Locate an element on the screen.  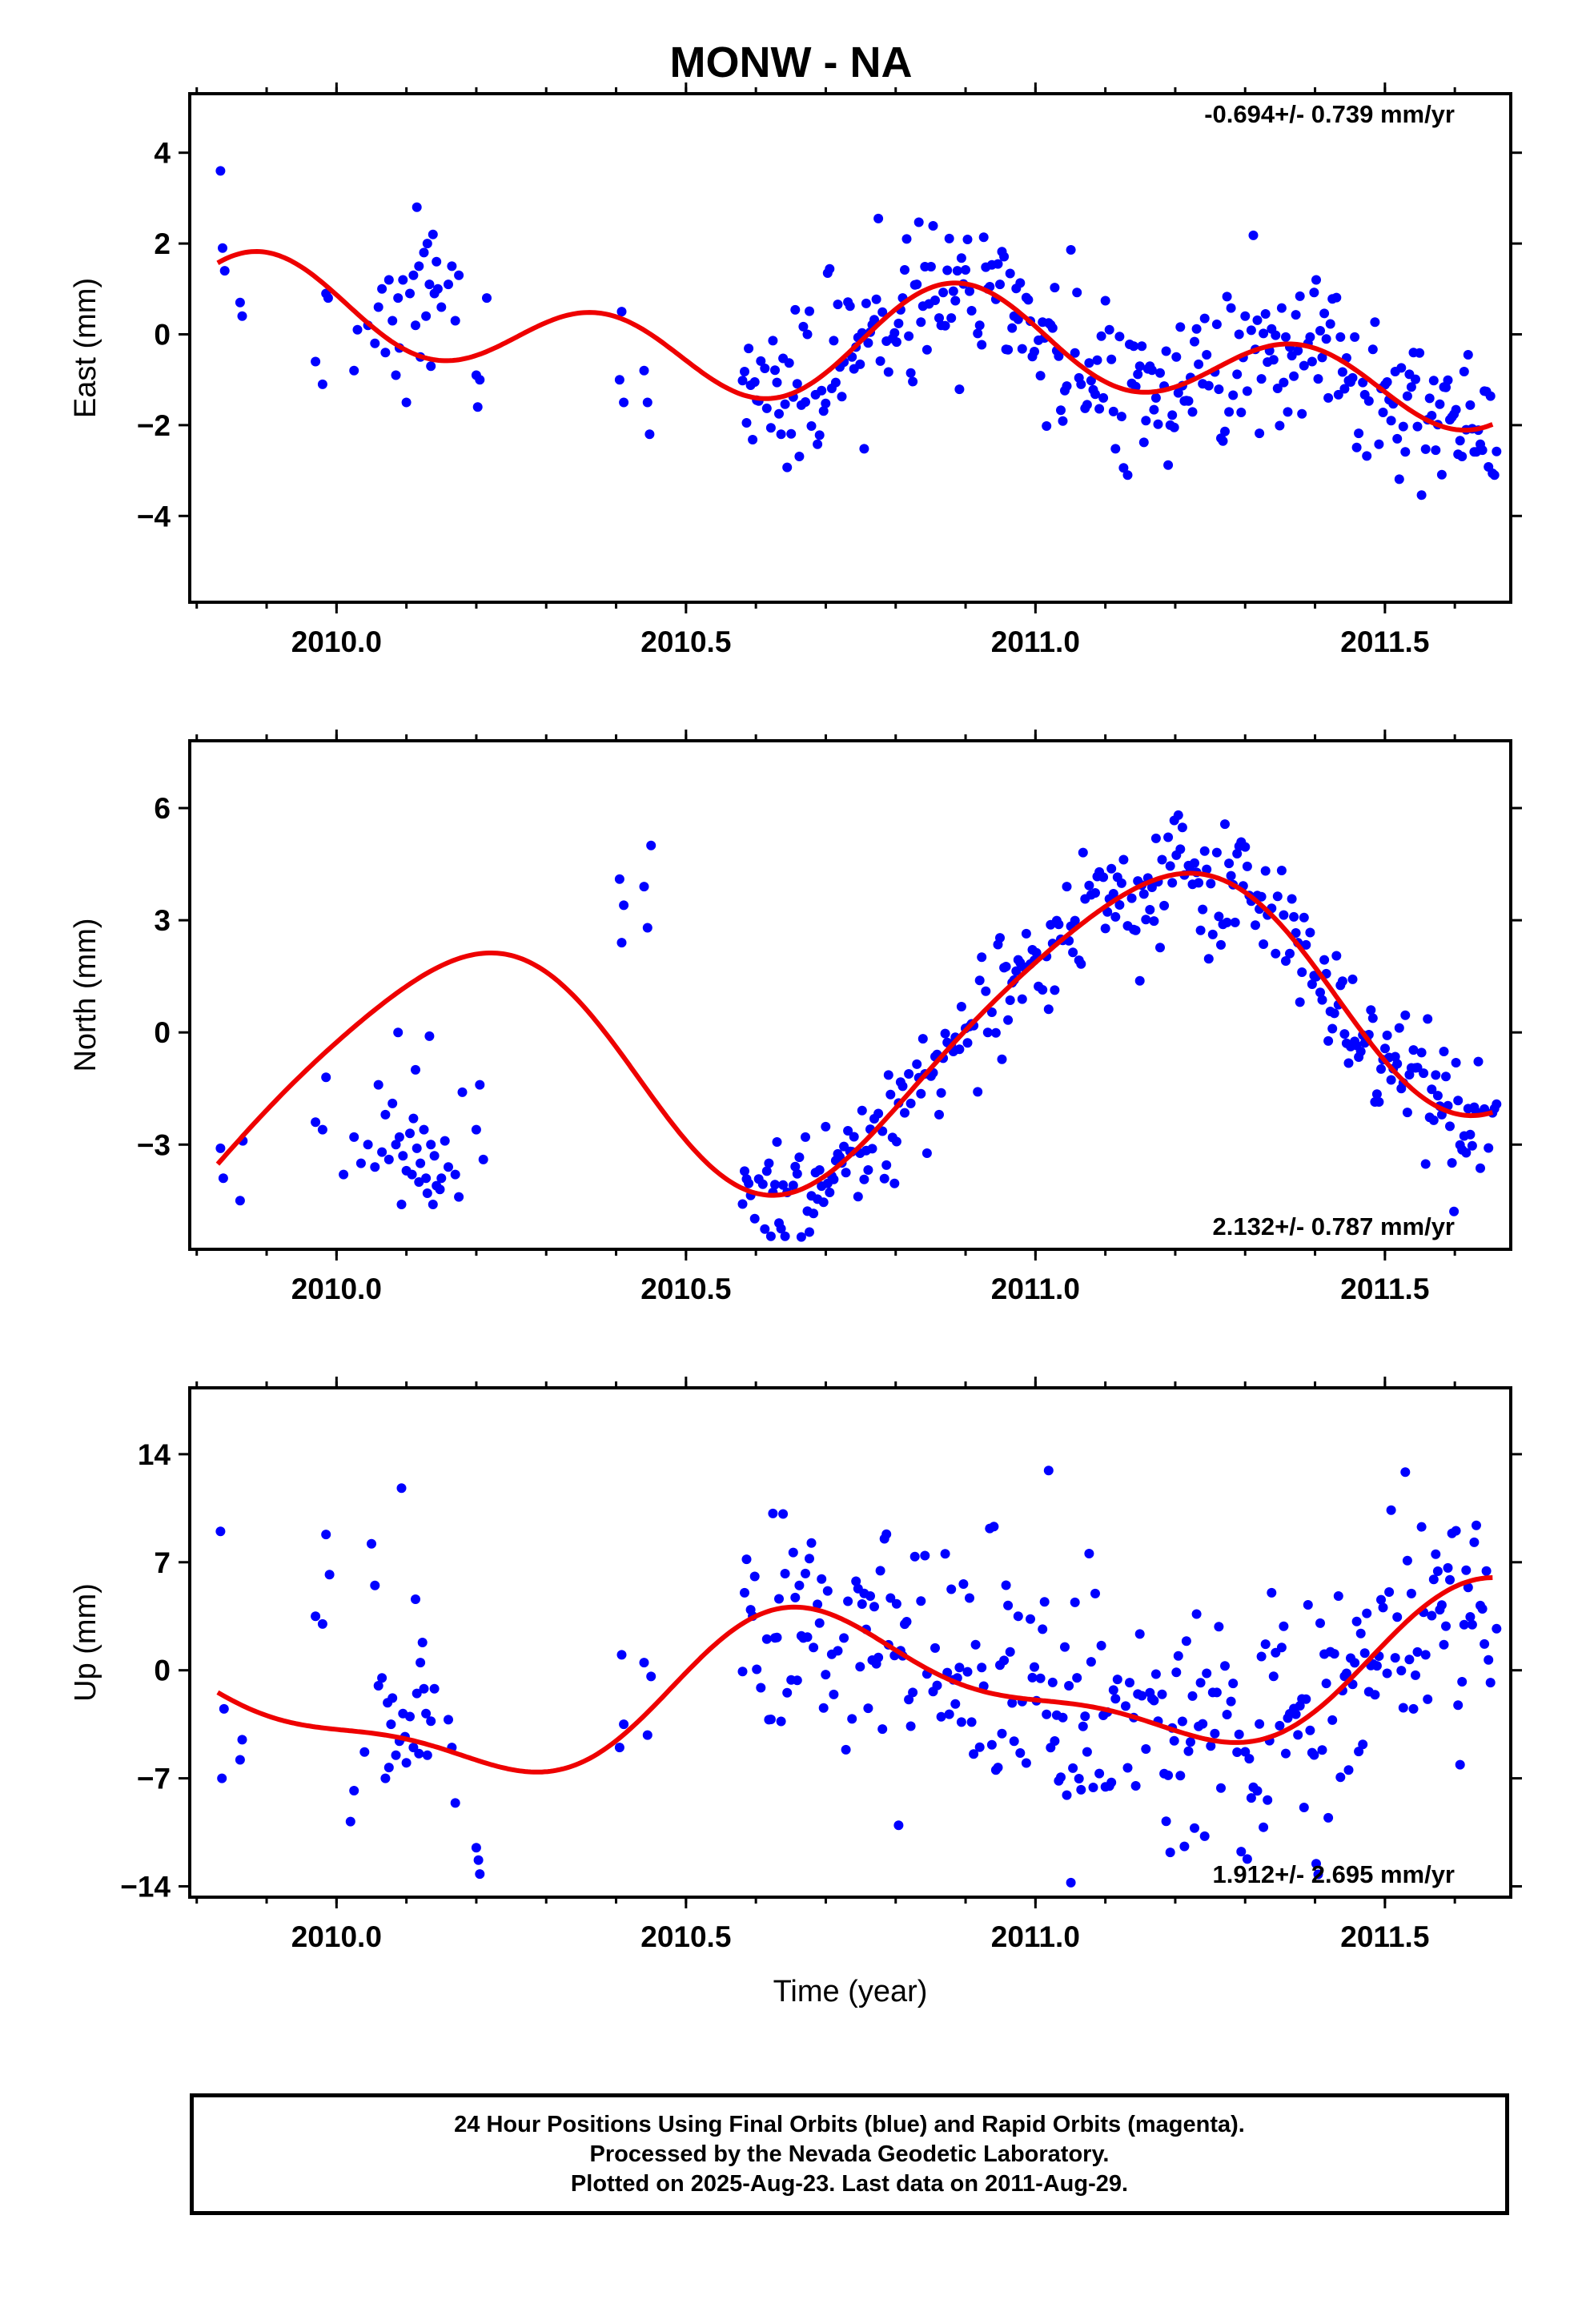
x-tick-label: 2011.5 is located at coordinates (1384, 1936).